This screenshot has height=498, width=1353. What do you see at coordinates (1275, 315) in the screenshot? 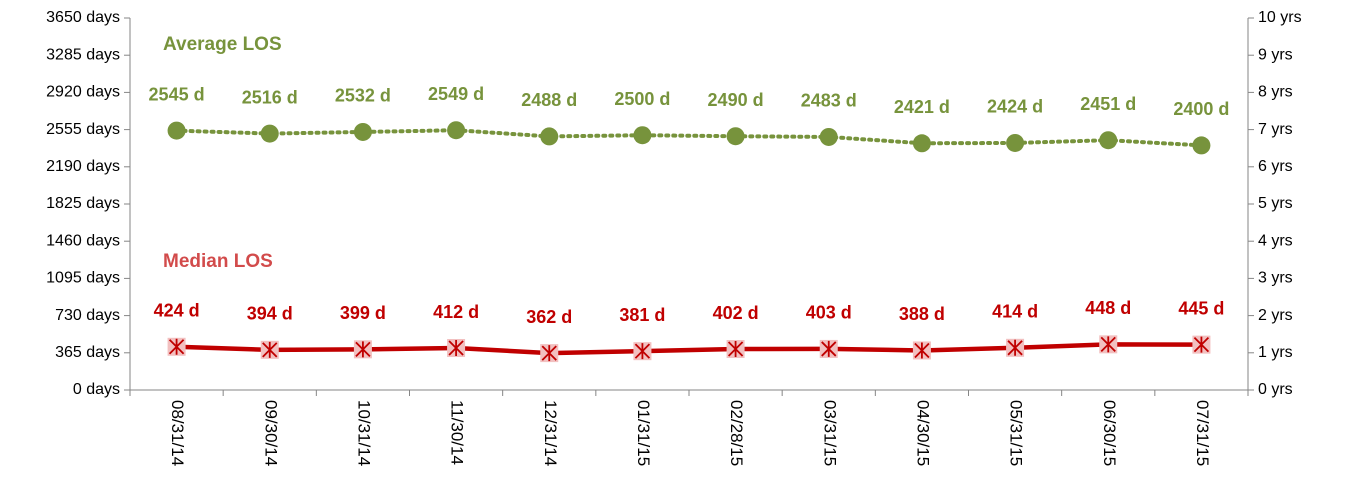
I see `y2-tick-label: 2 yrs` at bounding box center [1275, 315].